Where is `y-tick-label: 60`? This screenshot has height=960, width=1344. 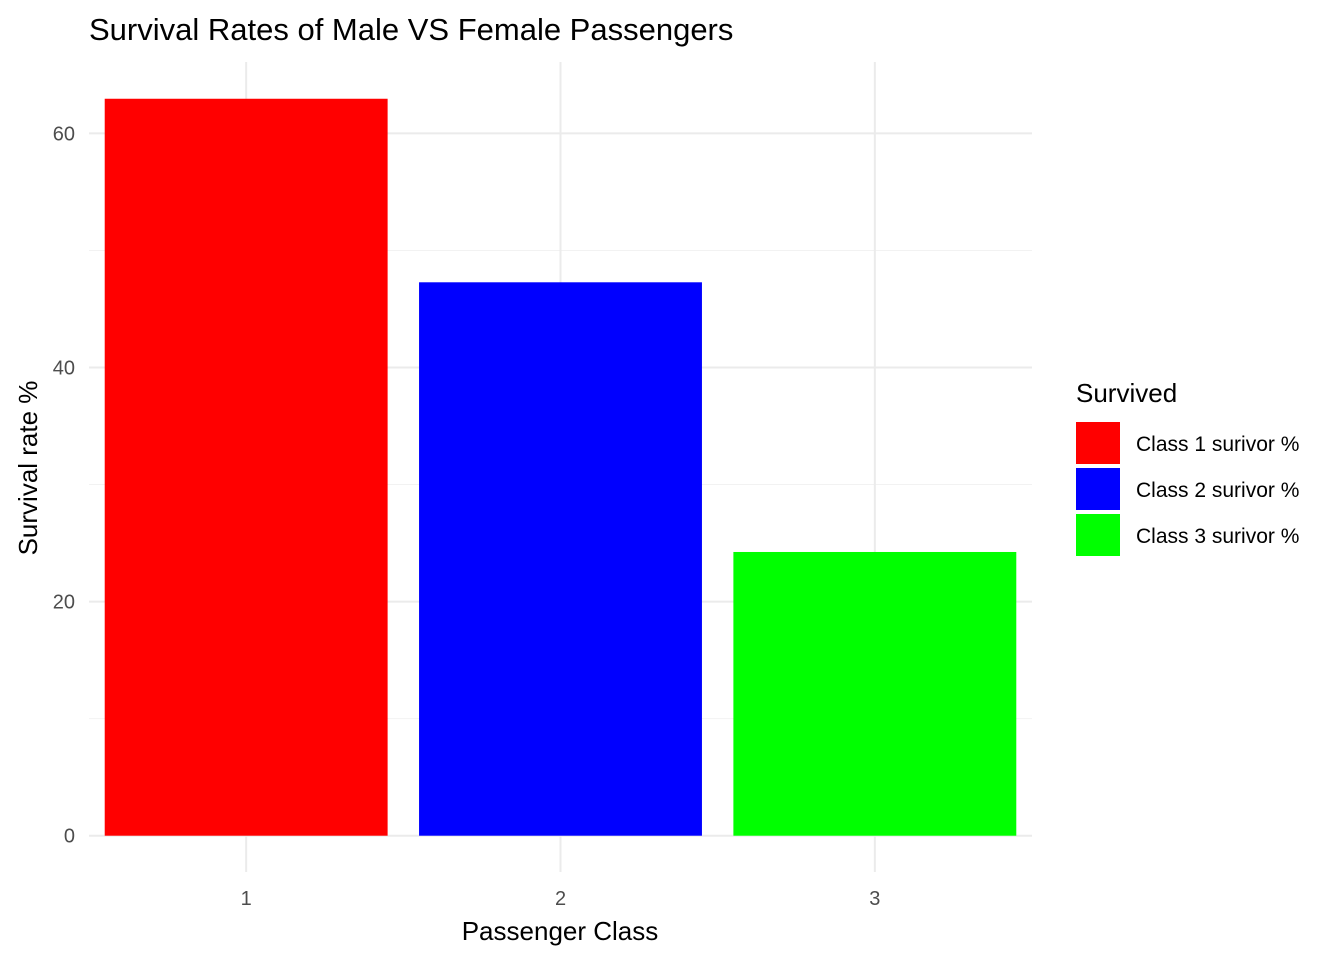
y-tick-label: 60 is located at coordinates (64, 134).